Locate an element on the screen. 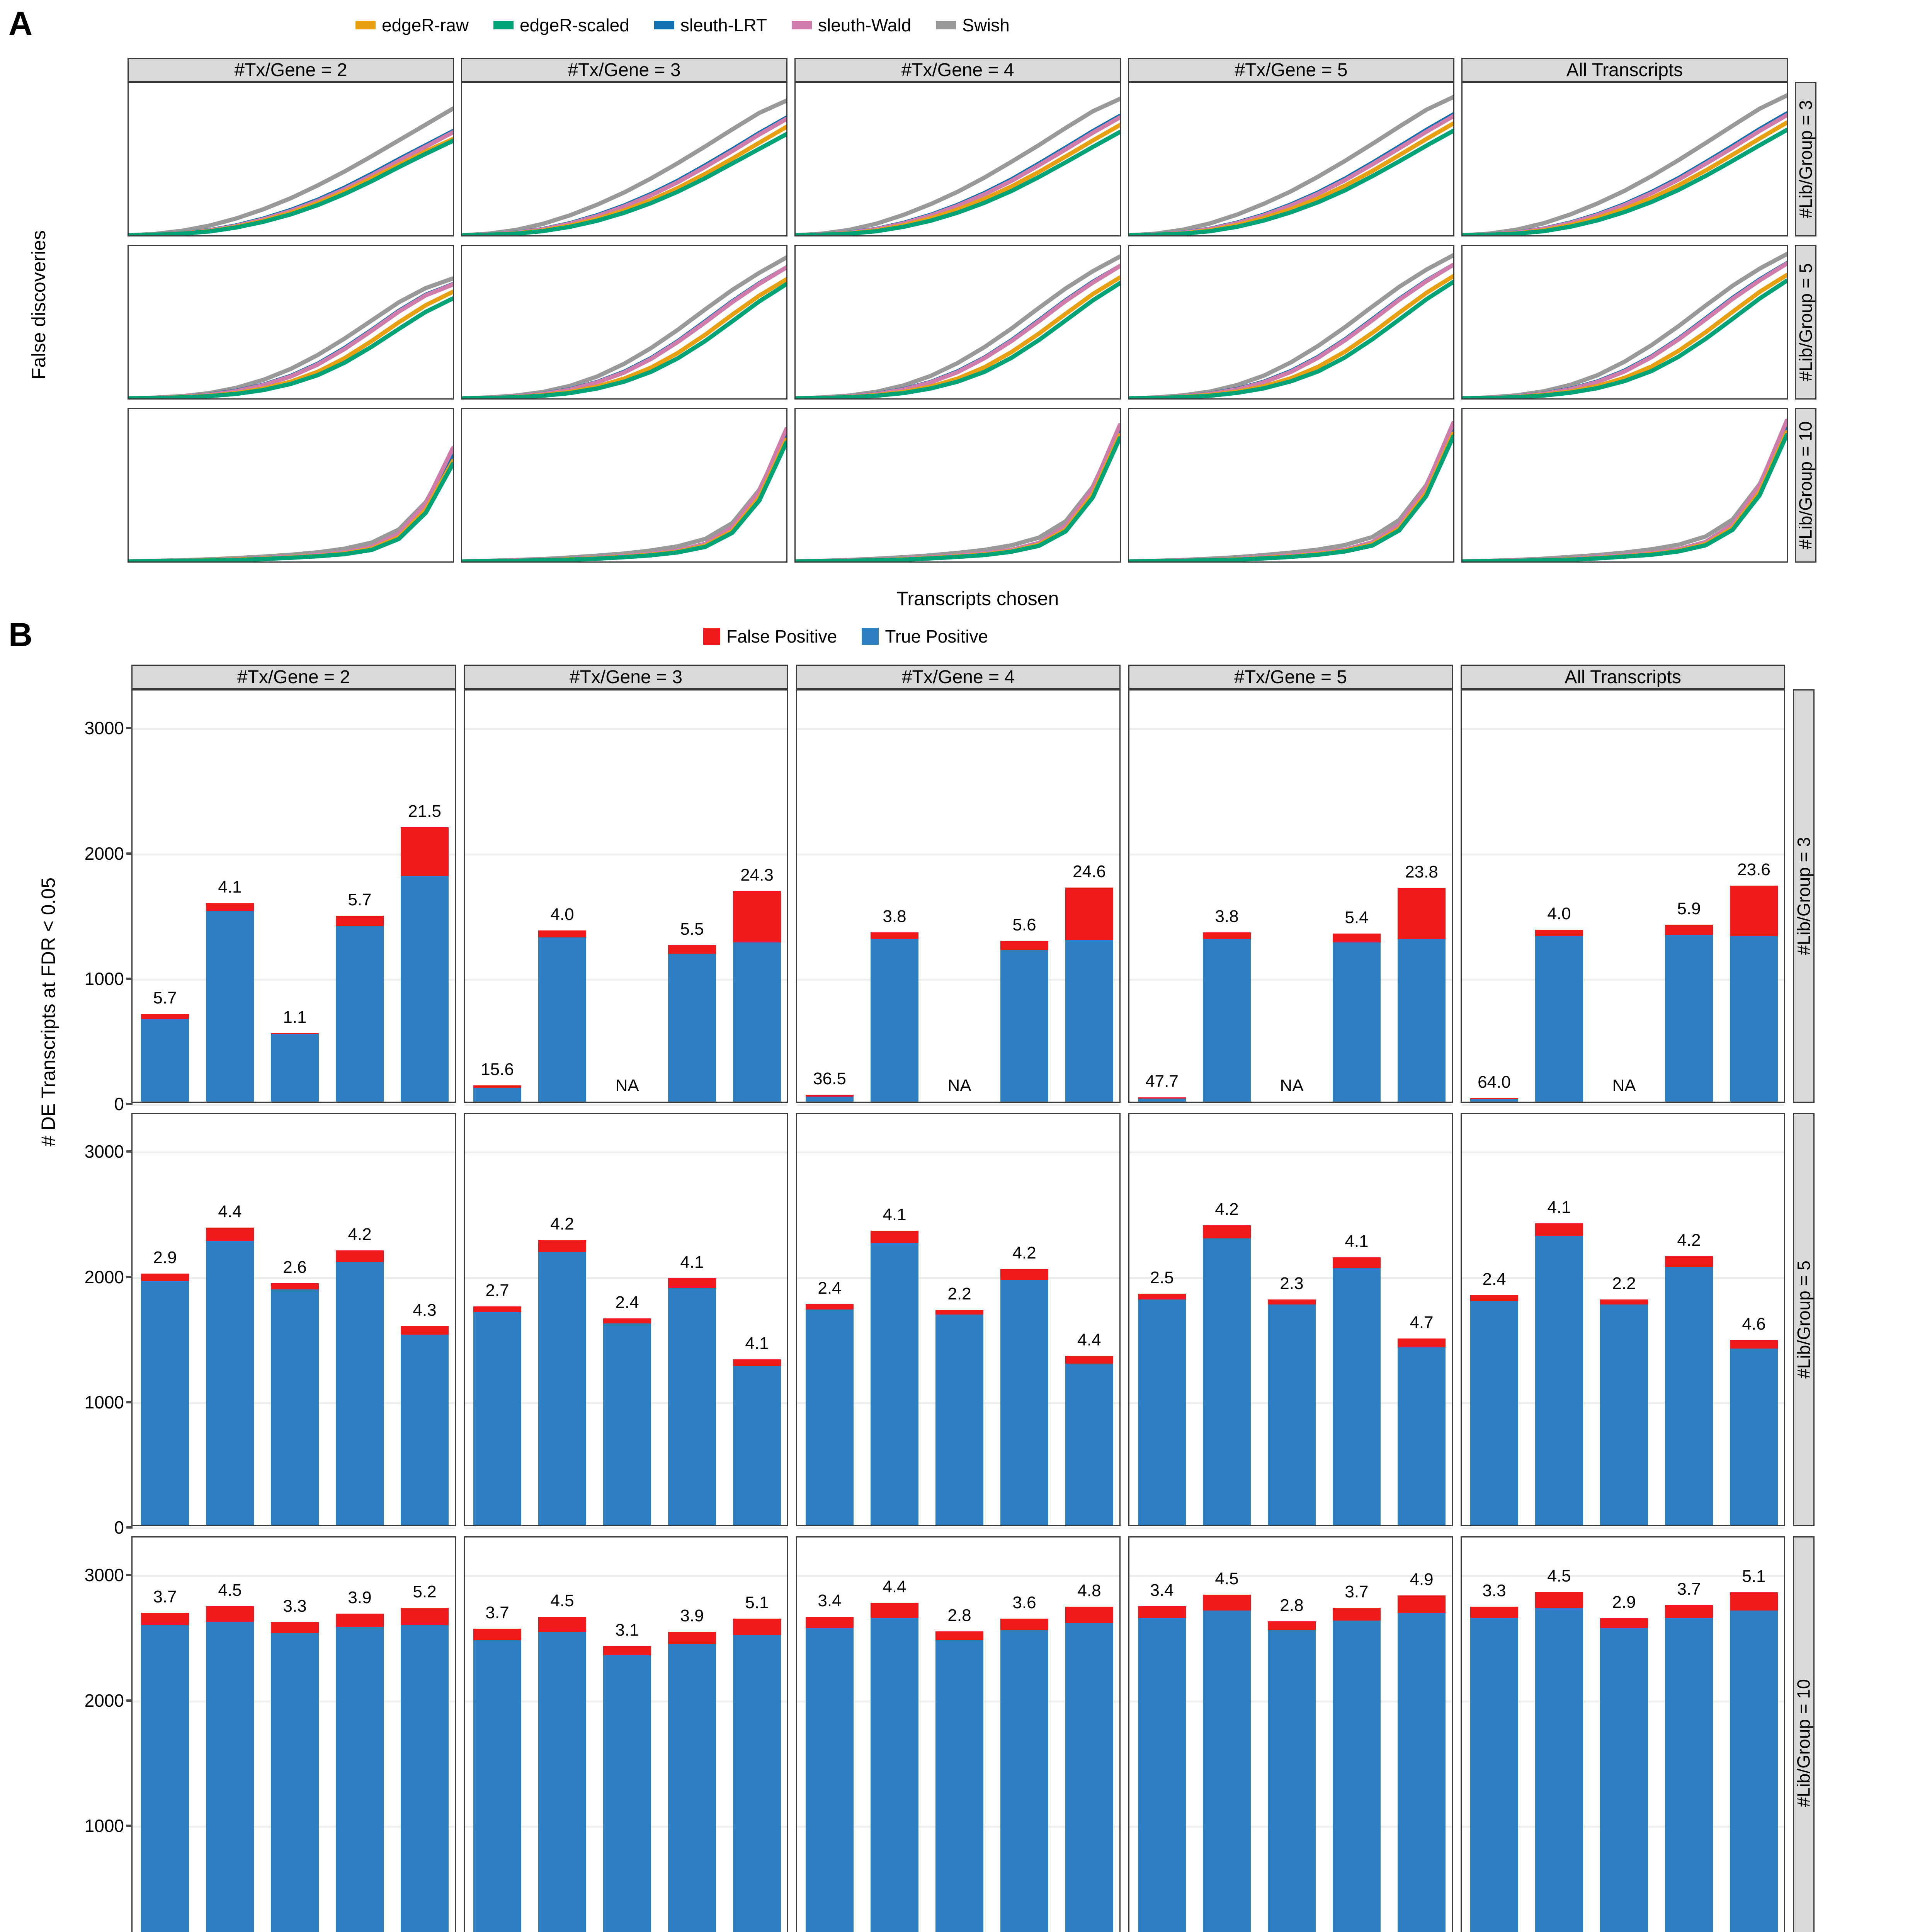 This screenshot has height=1932, width=1932. bar-value-label: 2.7 is located at coordinates (497, 1291).